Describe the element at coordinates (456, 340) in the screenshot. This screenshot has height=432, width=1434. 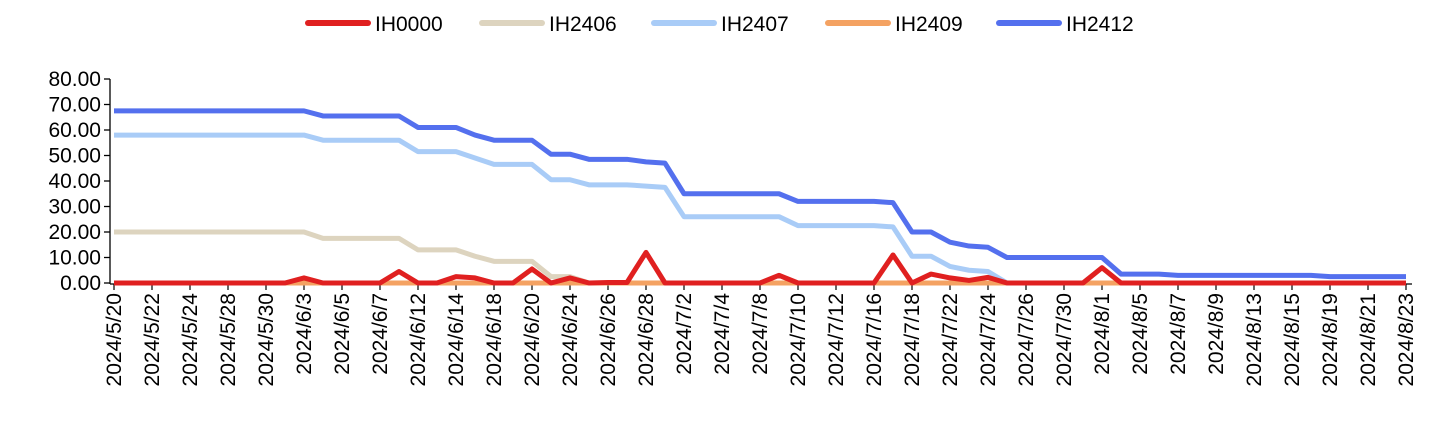
I see `x-tick-label: 2024/6/14` at that location.